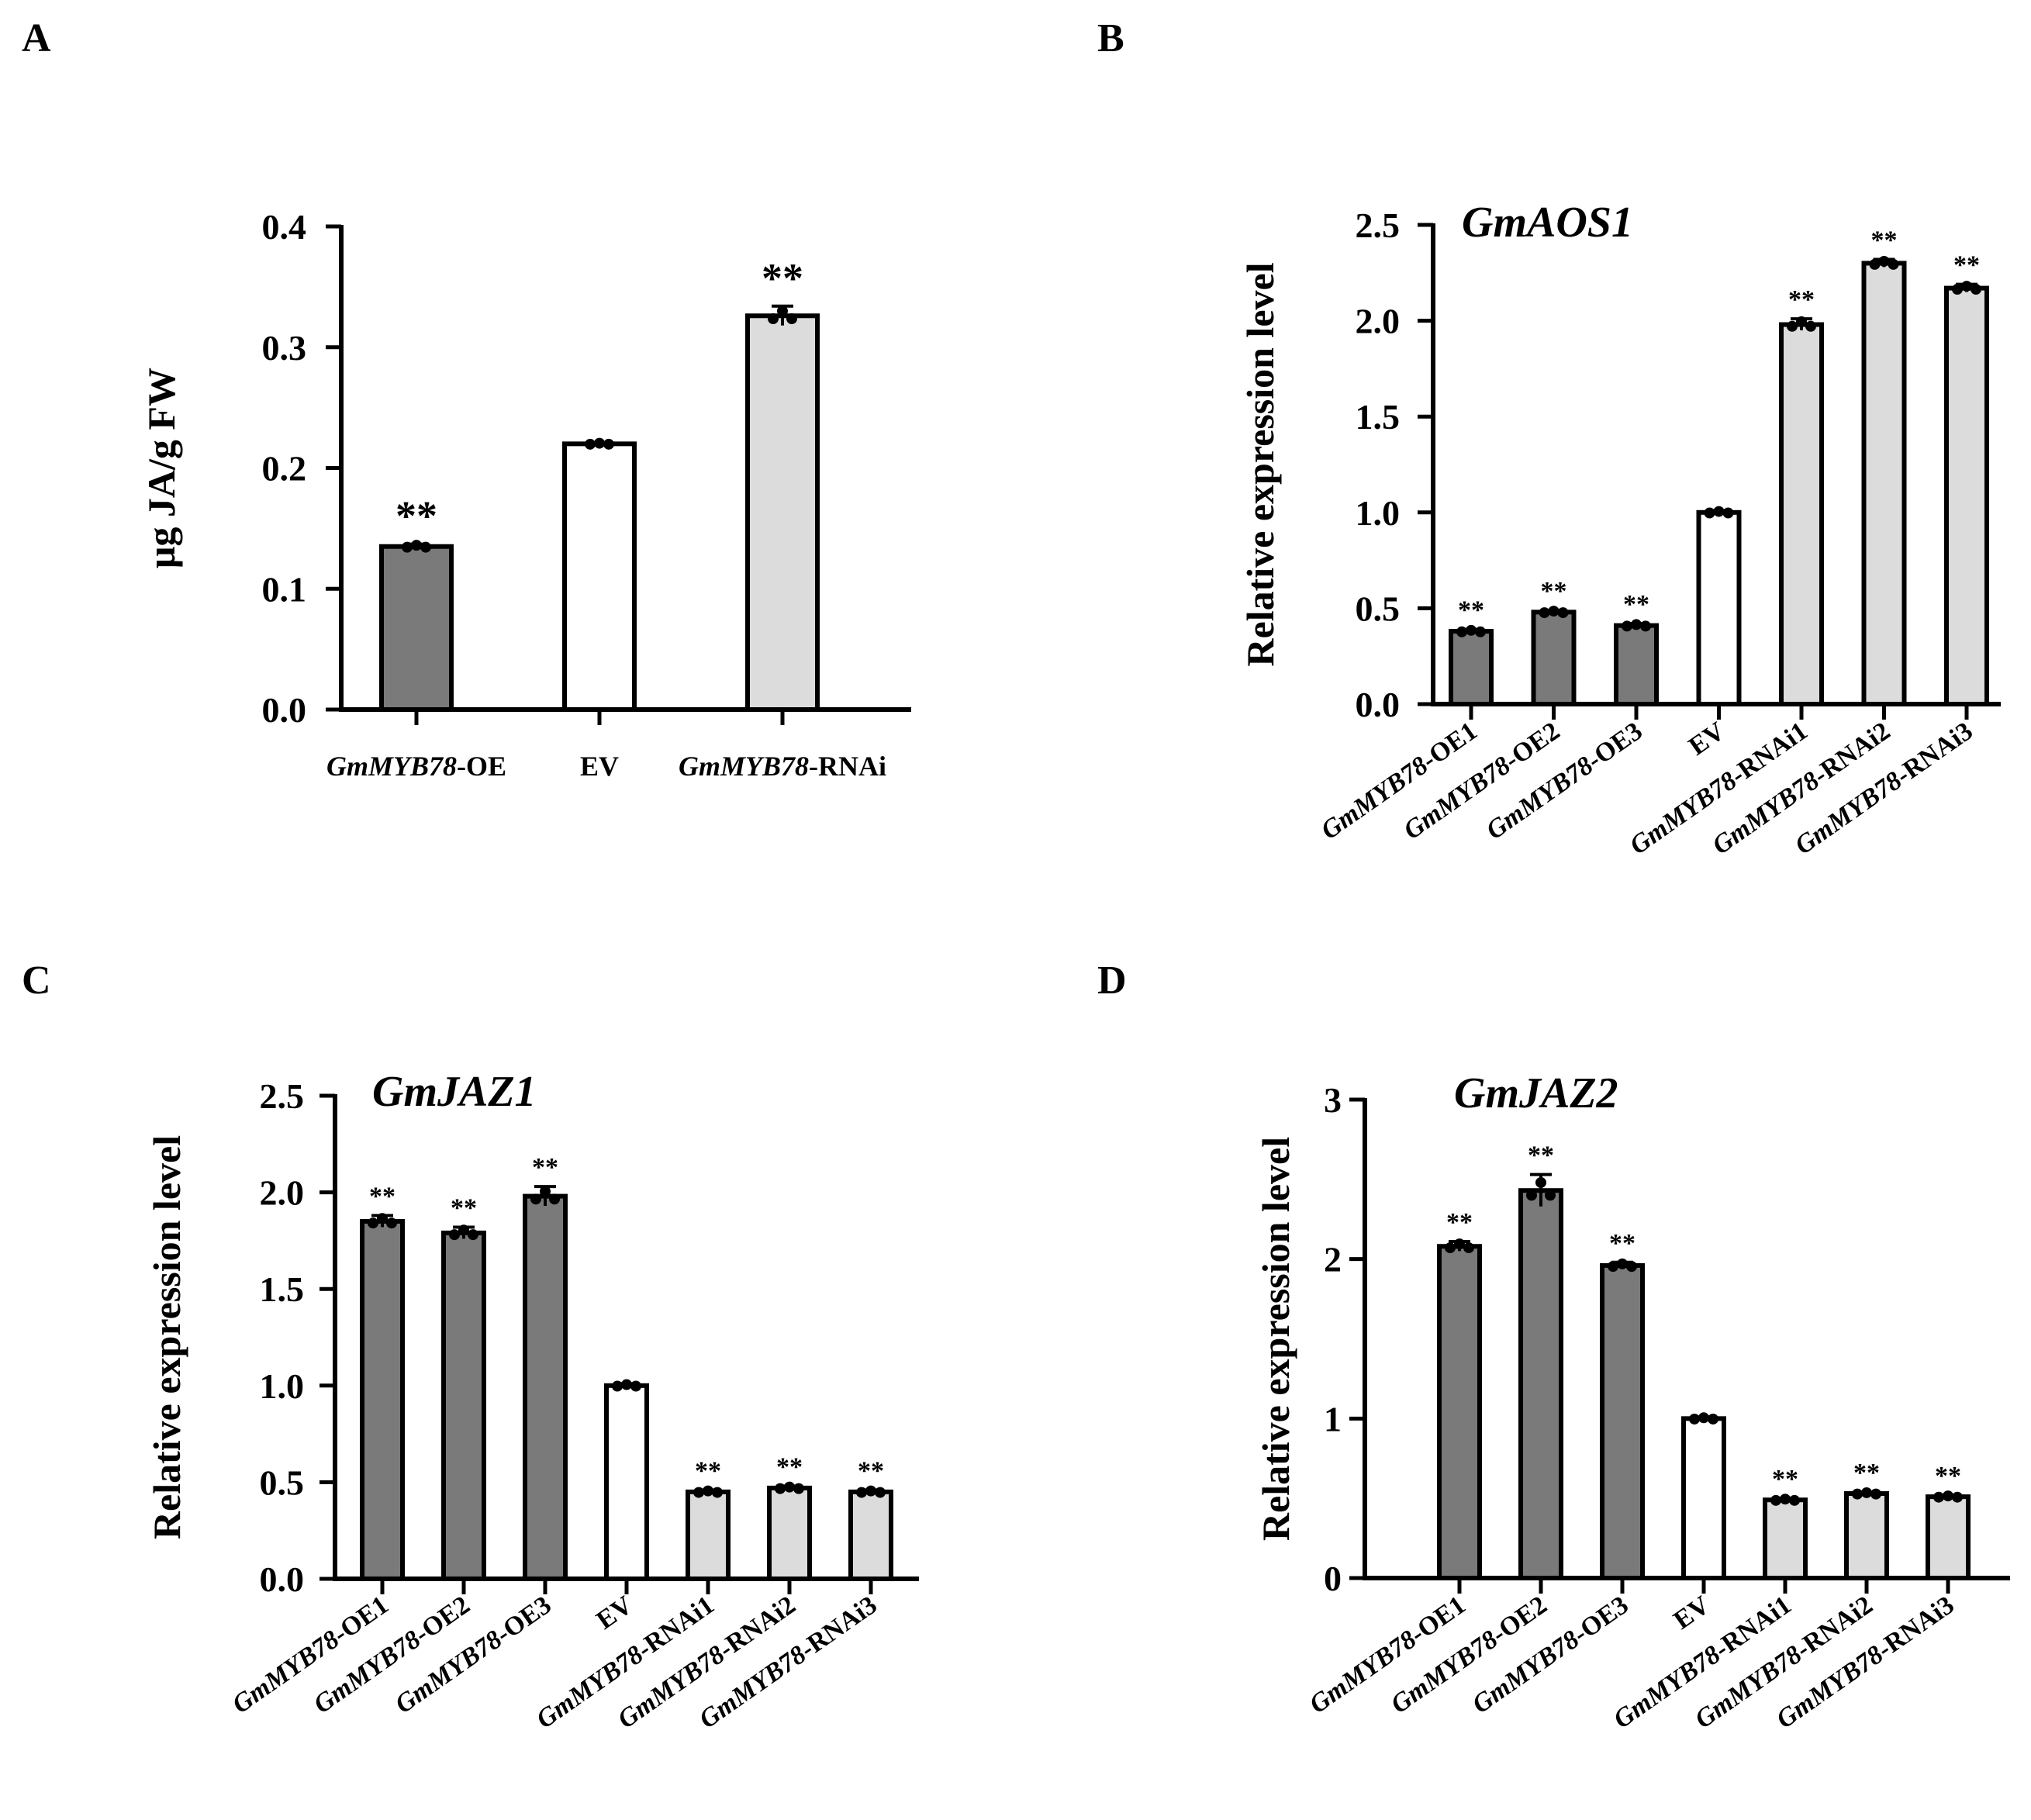 The width and height of the screenshot is (2031, 1820). Describe the element at coordinates (481, 766) in the screenshot. I see `category-suffix: -OE` at that location.